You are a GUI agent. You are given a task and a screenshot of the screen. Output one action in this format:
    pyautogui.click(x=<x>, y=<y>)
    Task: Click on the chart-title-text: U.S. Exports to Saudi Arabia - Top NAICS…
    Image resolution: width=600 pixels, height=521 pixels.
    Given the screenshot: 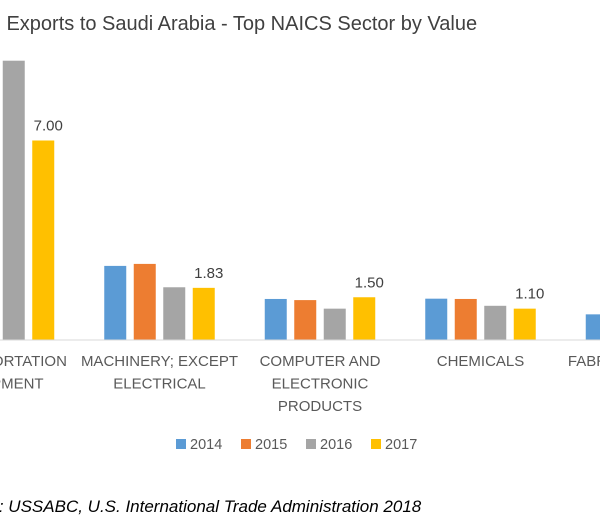 What is the action you would take?
    pyautogui.click(x=238, y=24)
    